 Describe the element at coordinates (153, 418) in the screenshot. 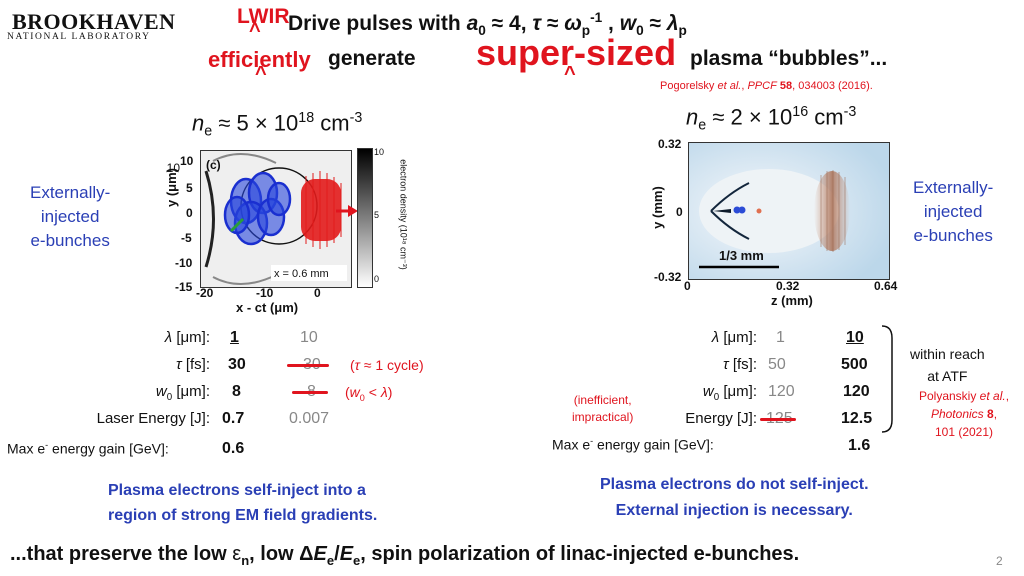

I see `left-label-energy: Laser Energy [J]:` at that location.